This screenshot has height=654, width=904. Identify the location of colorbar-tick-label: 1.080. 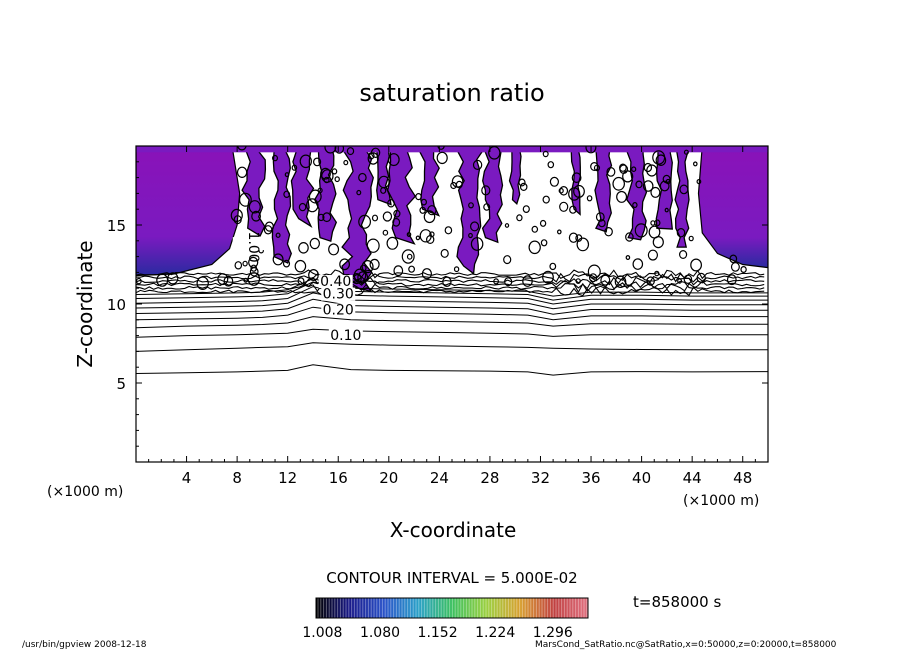
(380, 633).